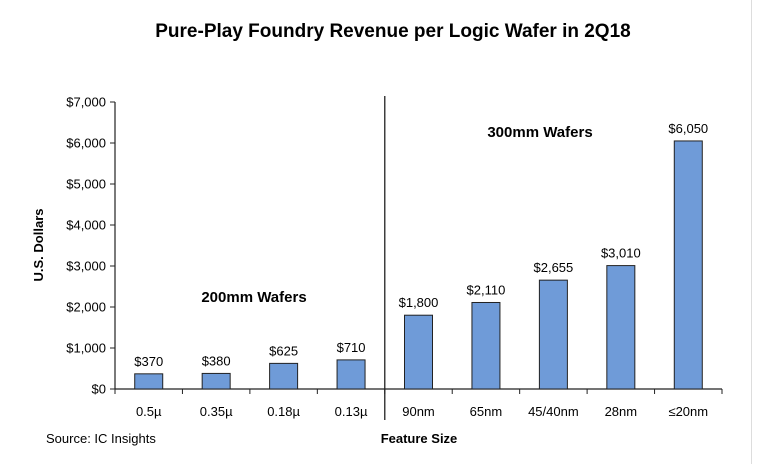 The width and height of the screenshot is (760, 464). What do you see at coordinates (283, 350) in the screenshot?
I see `data-label: $625` at bounding box center [283, 350].